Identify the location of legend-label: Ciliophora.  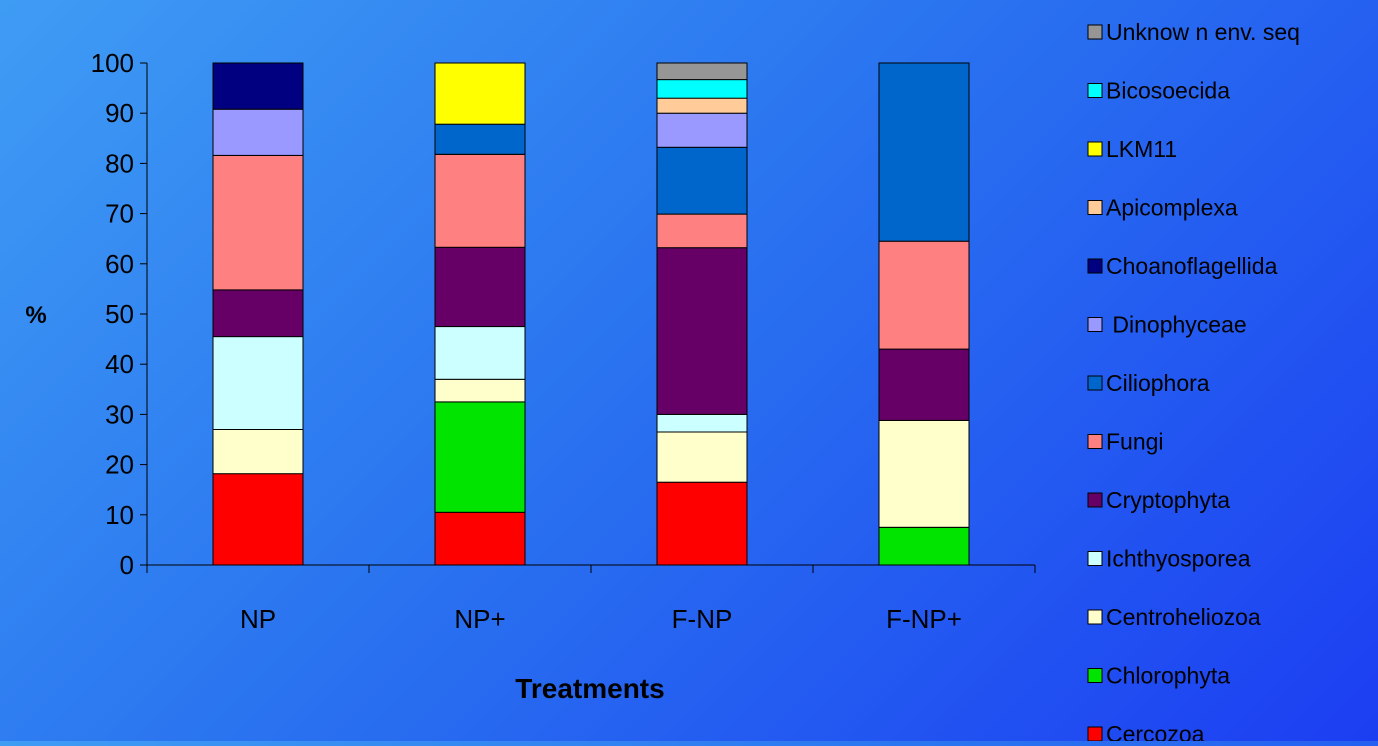
(1158, 383).